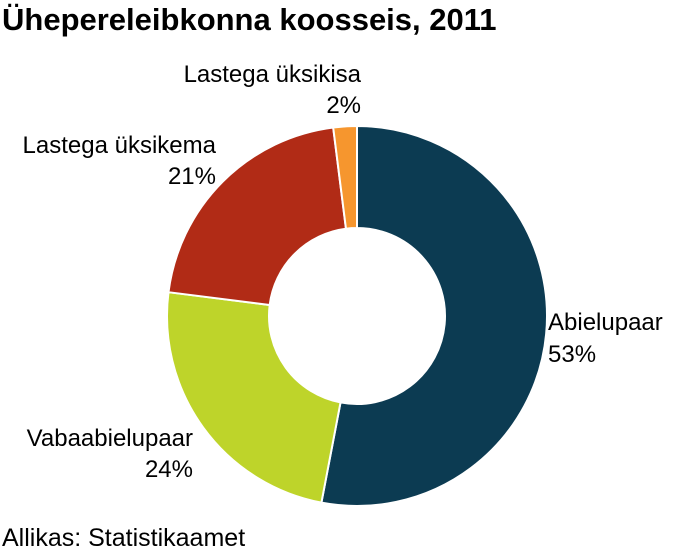 The image size is (685, 560). Describe the element at coordinates (605, 322) in the screenshot. I see `slice-label-abielupaar: Abielupaar` at that location.